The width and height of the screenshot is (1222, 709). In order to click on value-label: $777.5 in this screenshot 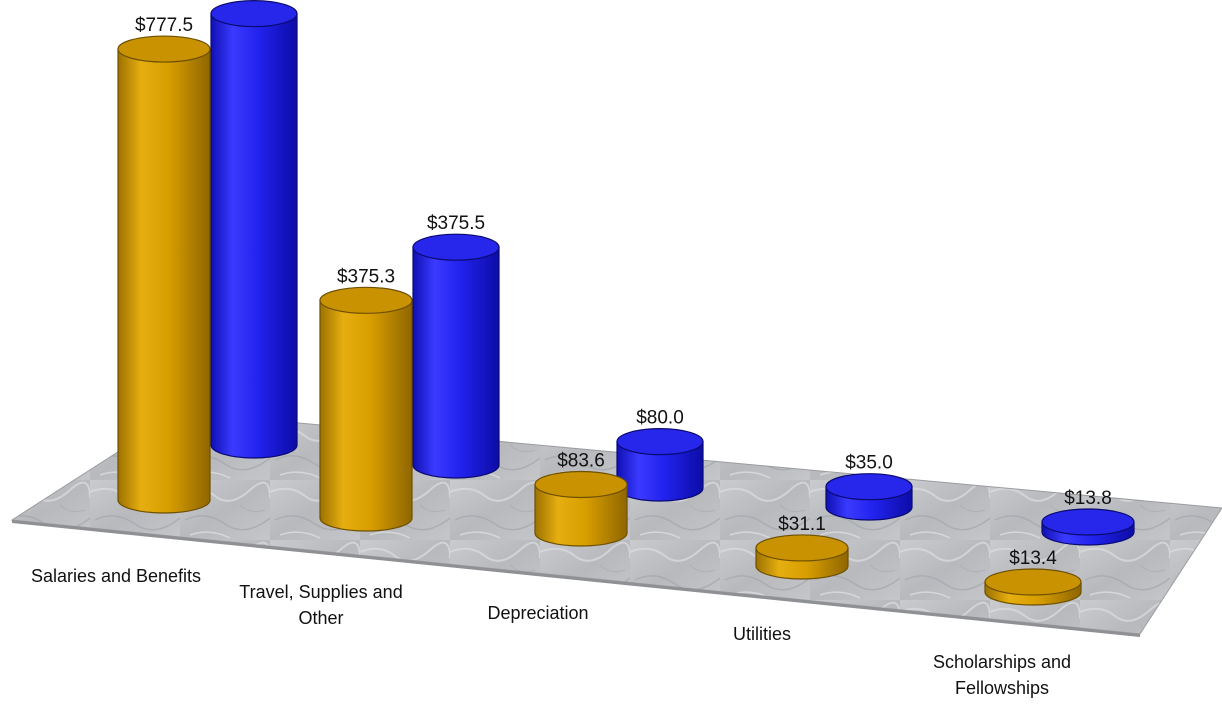, I will do `click(164, 25)`.